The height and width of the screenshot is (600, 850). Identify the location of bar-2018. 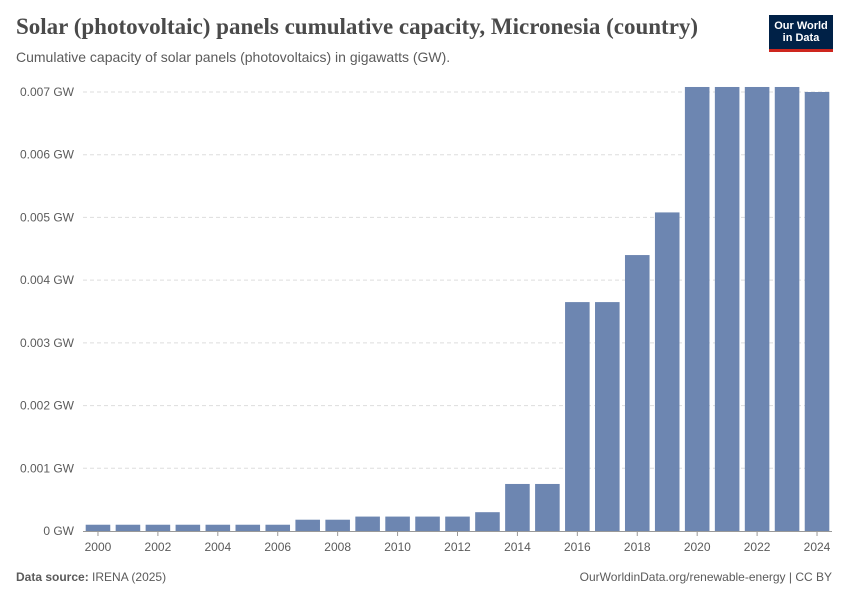
(637, 393).